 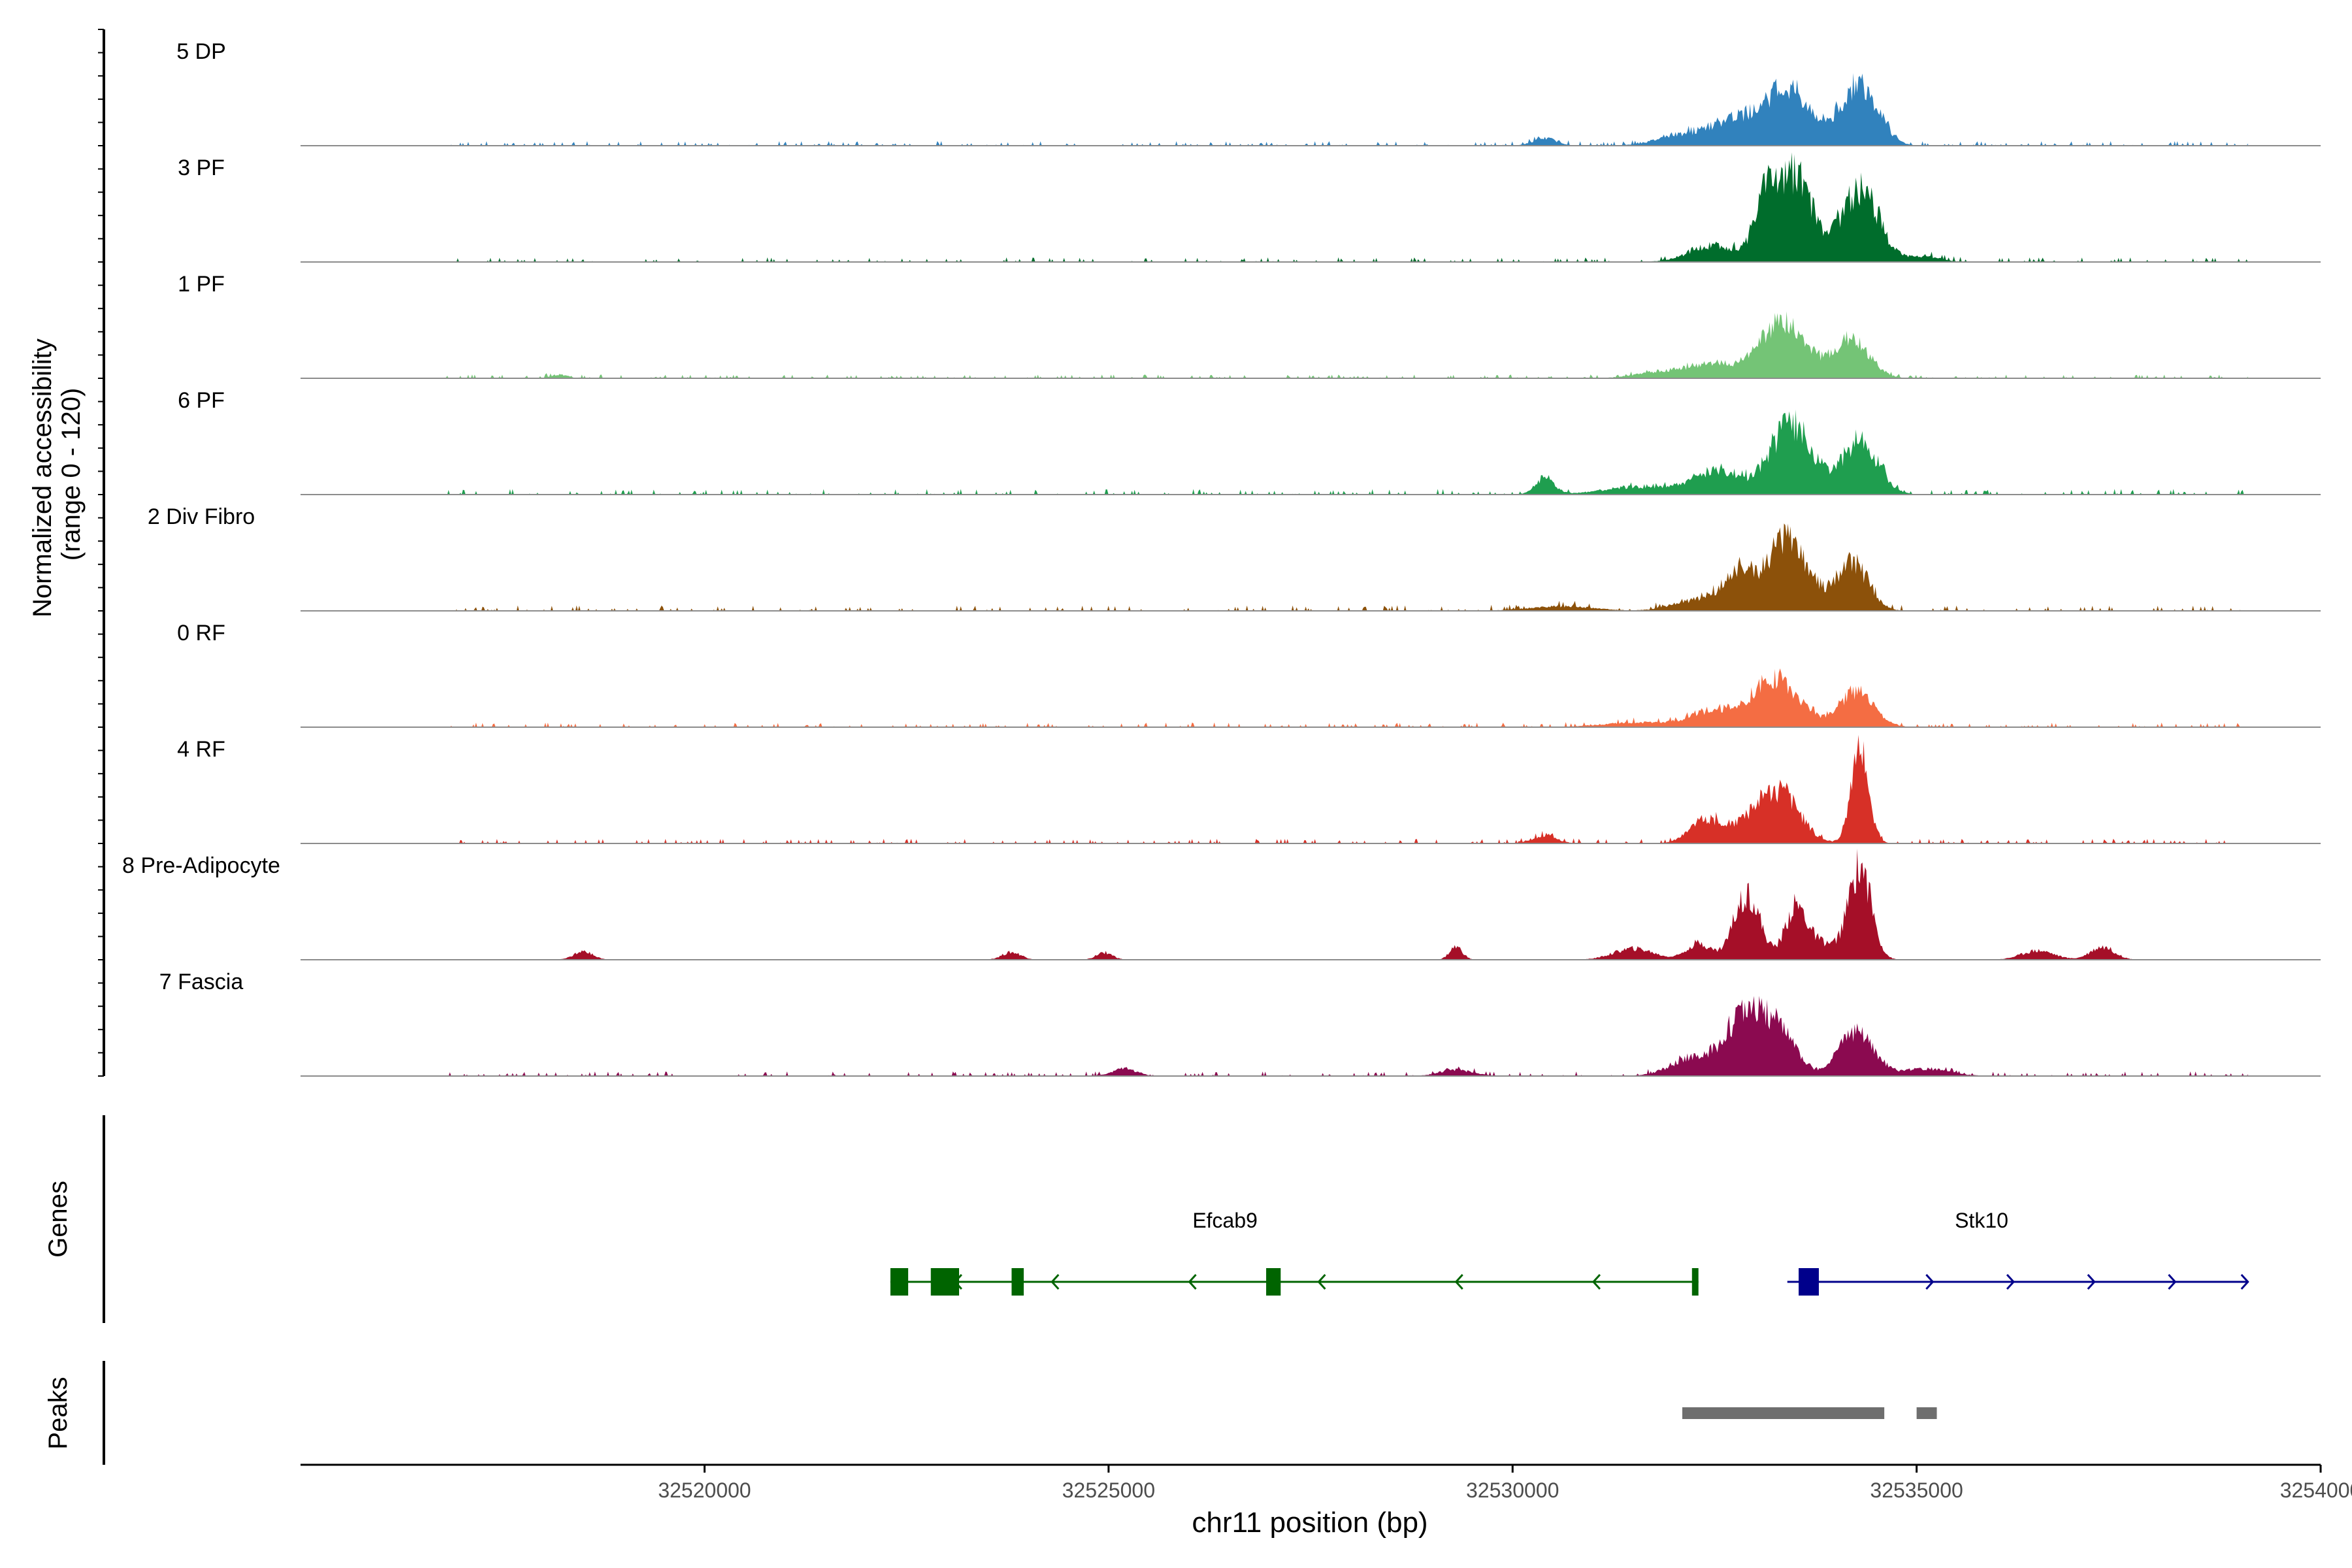 I want to click on x-tick-label: 32530000, so click(x=1512, y=1490).